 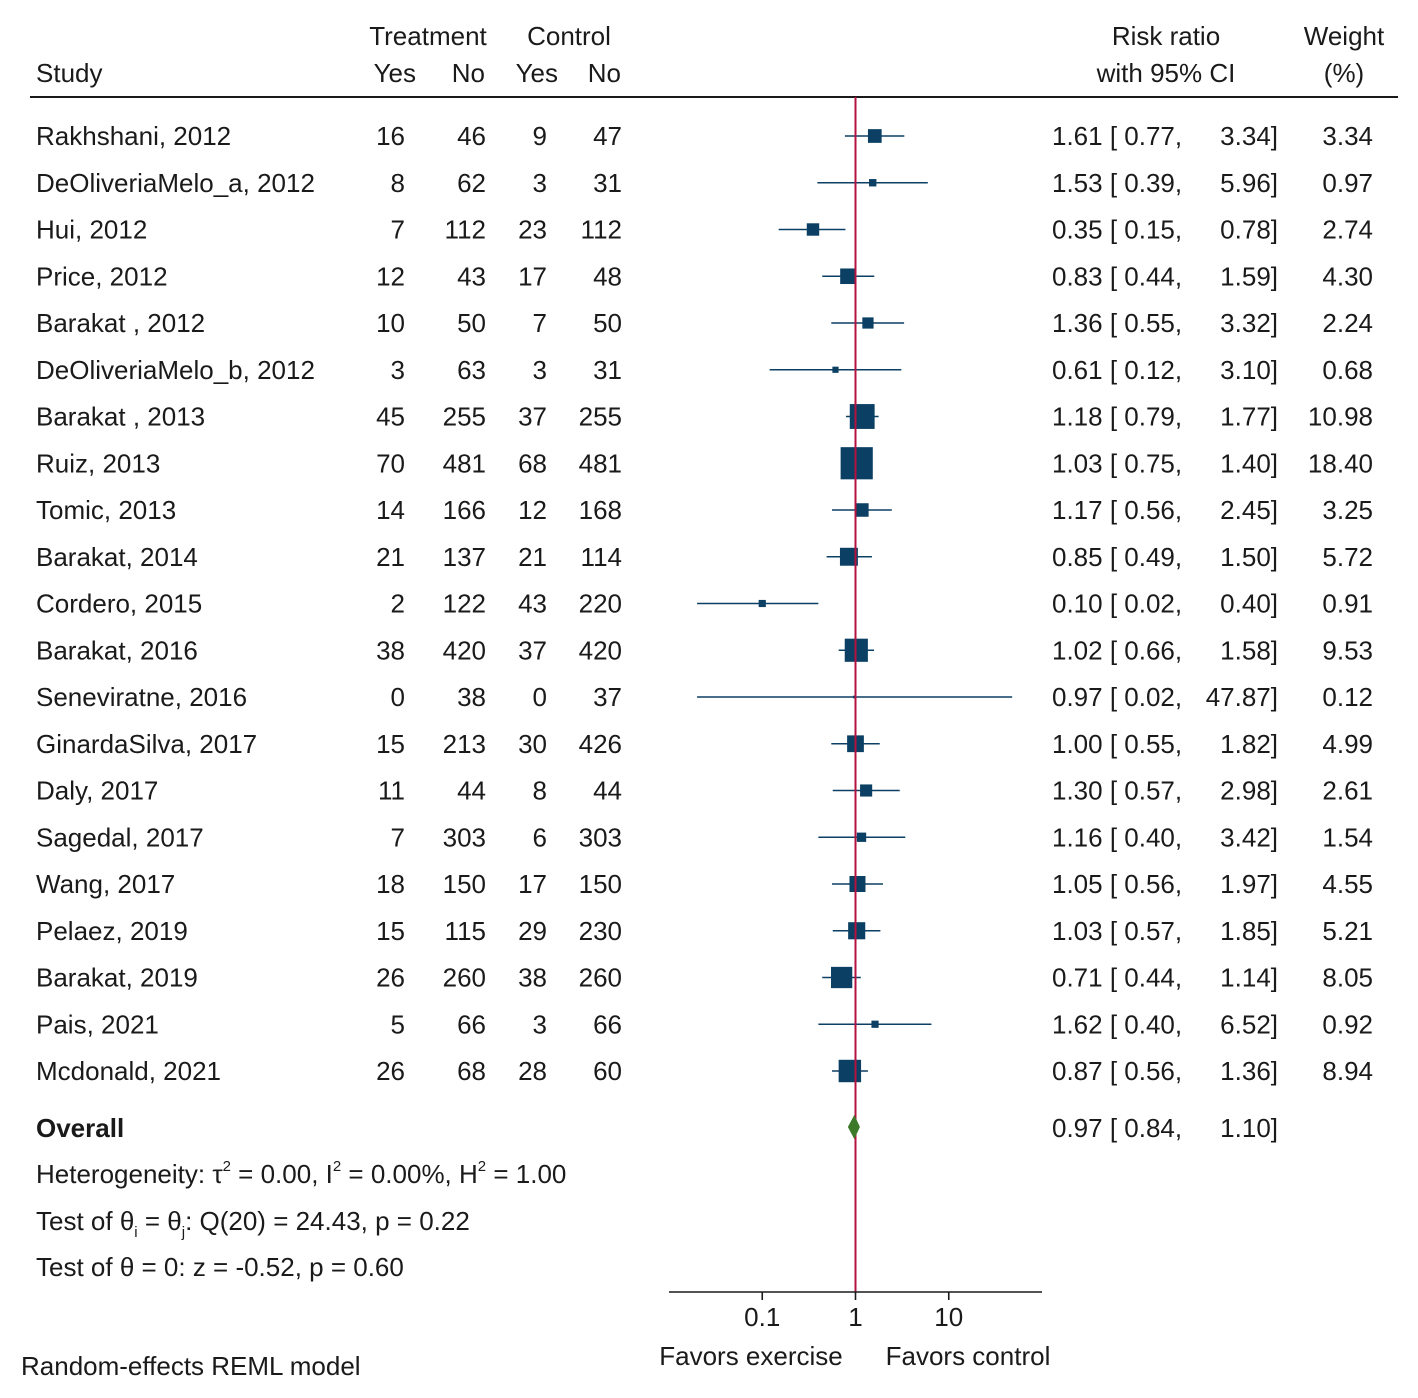 What do you see at coordinates (540, 323) in the screenshot?
I see `control-yes-value: 7` at bounding box center [540, 323].